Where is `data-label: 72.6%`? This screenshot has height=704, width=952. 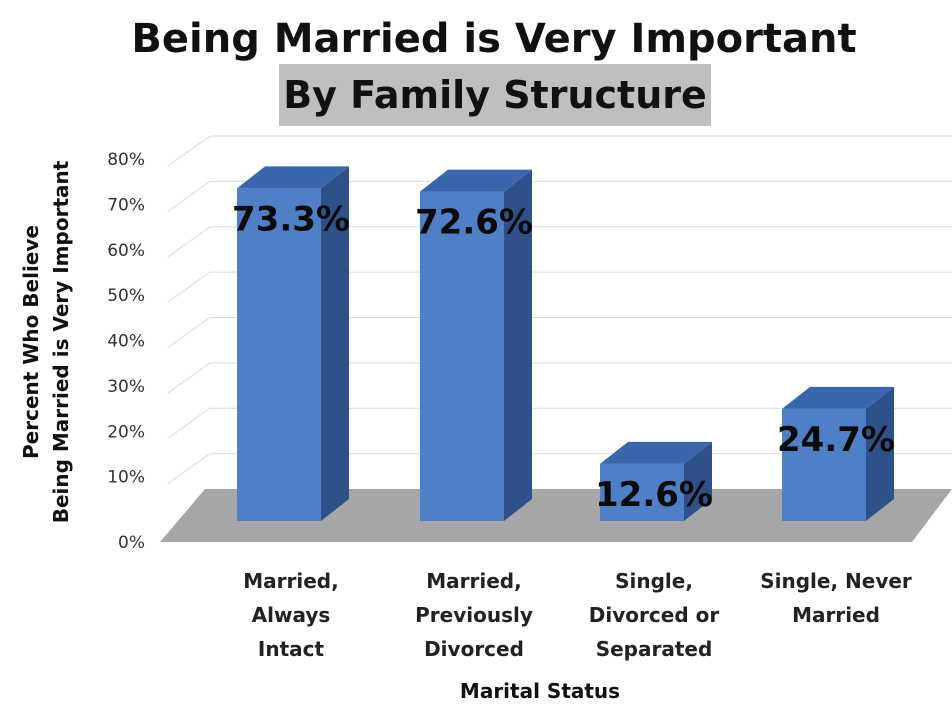 data-label: 72.6% is located at coordinates (474, 223).